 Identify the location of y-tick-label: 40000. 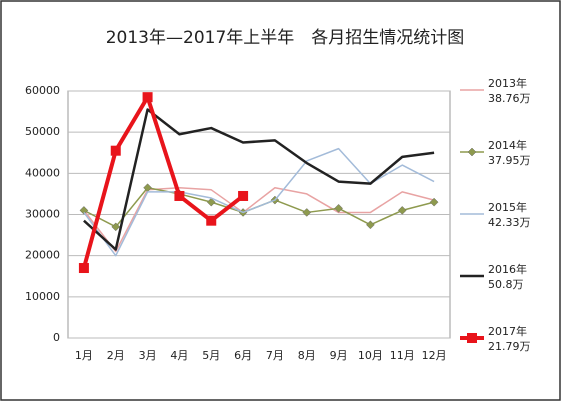
(42, 172).